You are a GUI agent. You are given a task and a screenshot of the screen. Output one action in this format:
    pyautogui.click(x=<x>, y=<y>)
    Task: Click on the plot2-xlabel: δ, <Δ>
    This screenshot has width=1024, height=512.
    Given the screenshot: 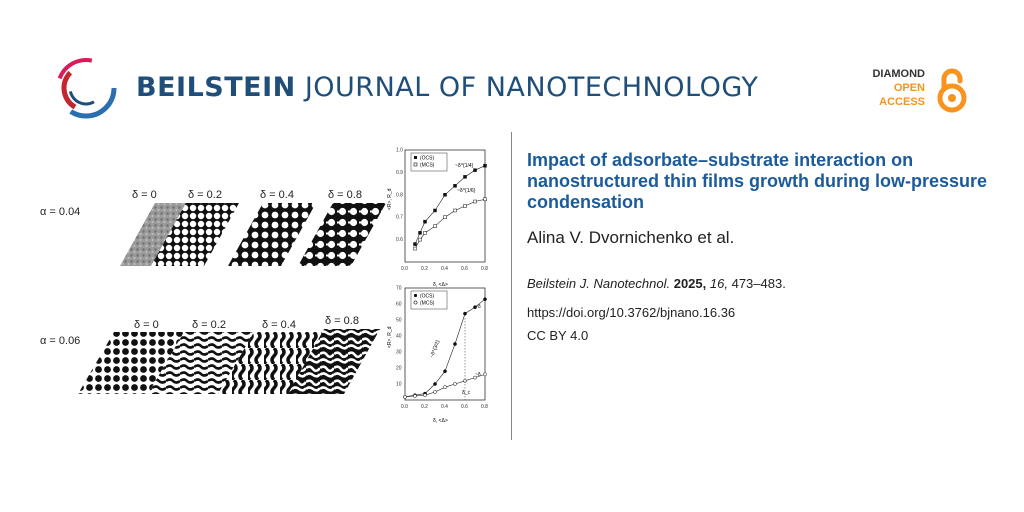 What is the action you would take?
    pyautogui.click(x=440, y=421)
    